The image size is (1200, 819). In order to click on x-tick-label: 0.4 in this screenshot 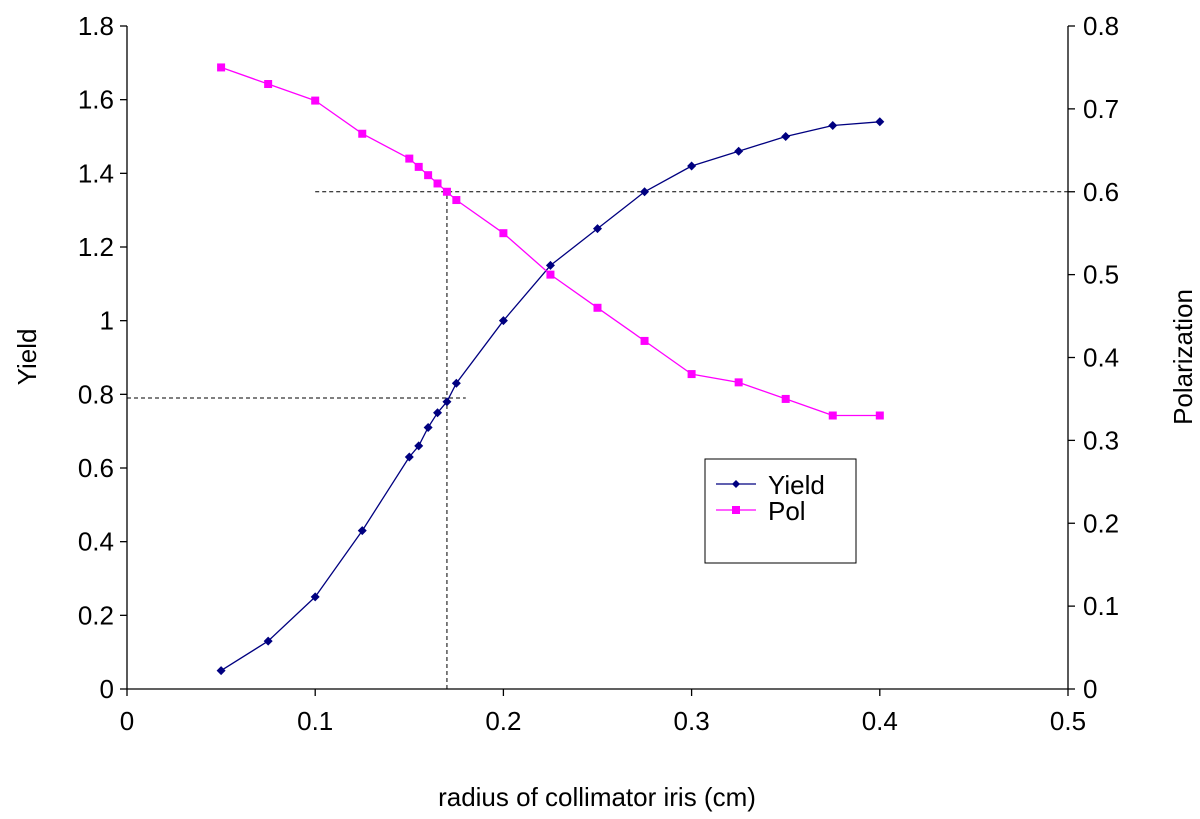, I will do `click(880, 721)`.